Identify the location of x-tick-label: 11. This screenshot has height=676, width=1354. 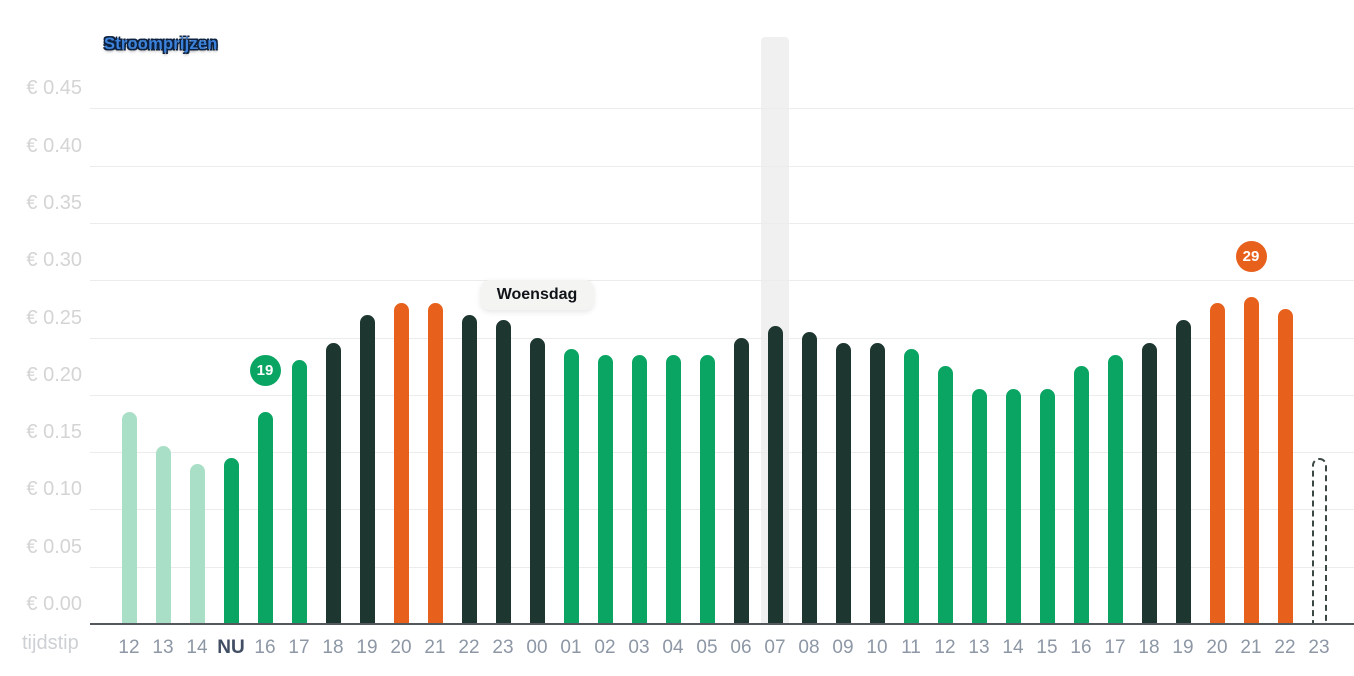
(911, 647).